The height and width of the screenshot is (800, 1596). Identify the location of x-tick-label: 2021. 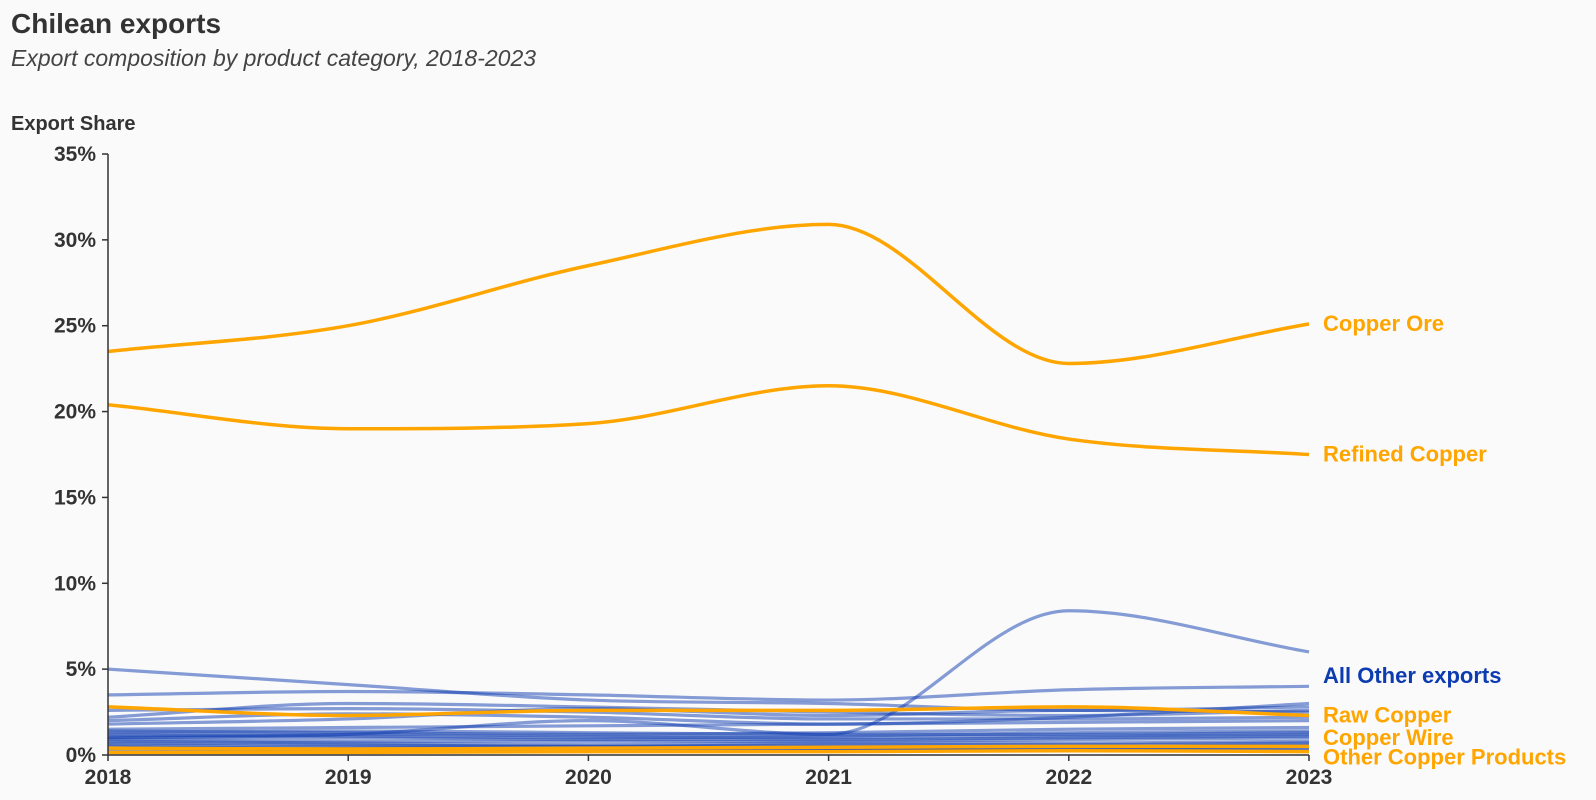
(828, 777).